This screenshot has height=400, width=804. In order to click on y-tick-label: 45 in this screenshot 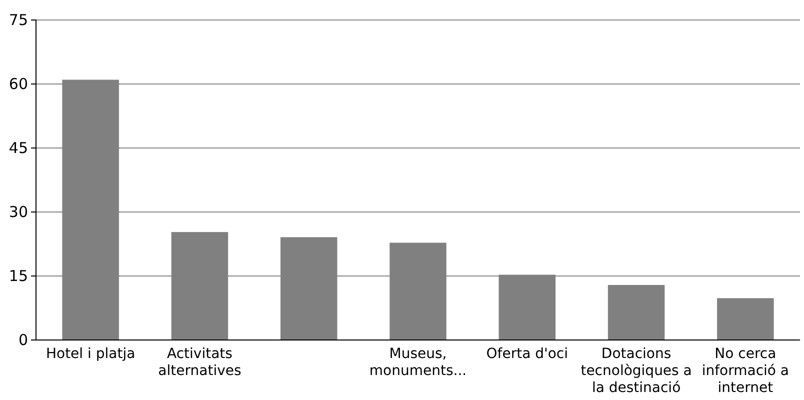, I will do `click(18, 147)`.